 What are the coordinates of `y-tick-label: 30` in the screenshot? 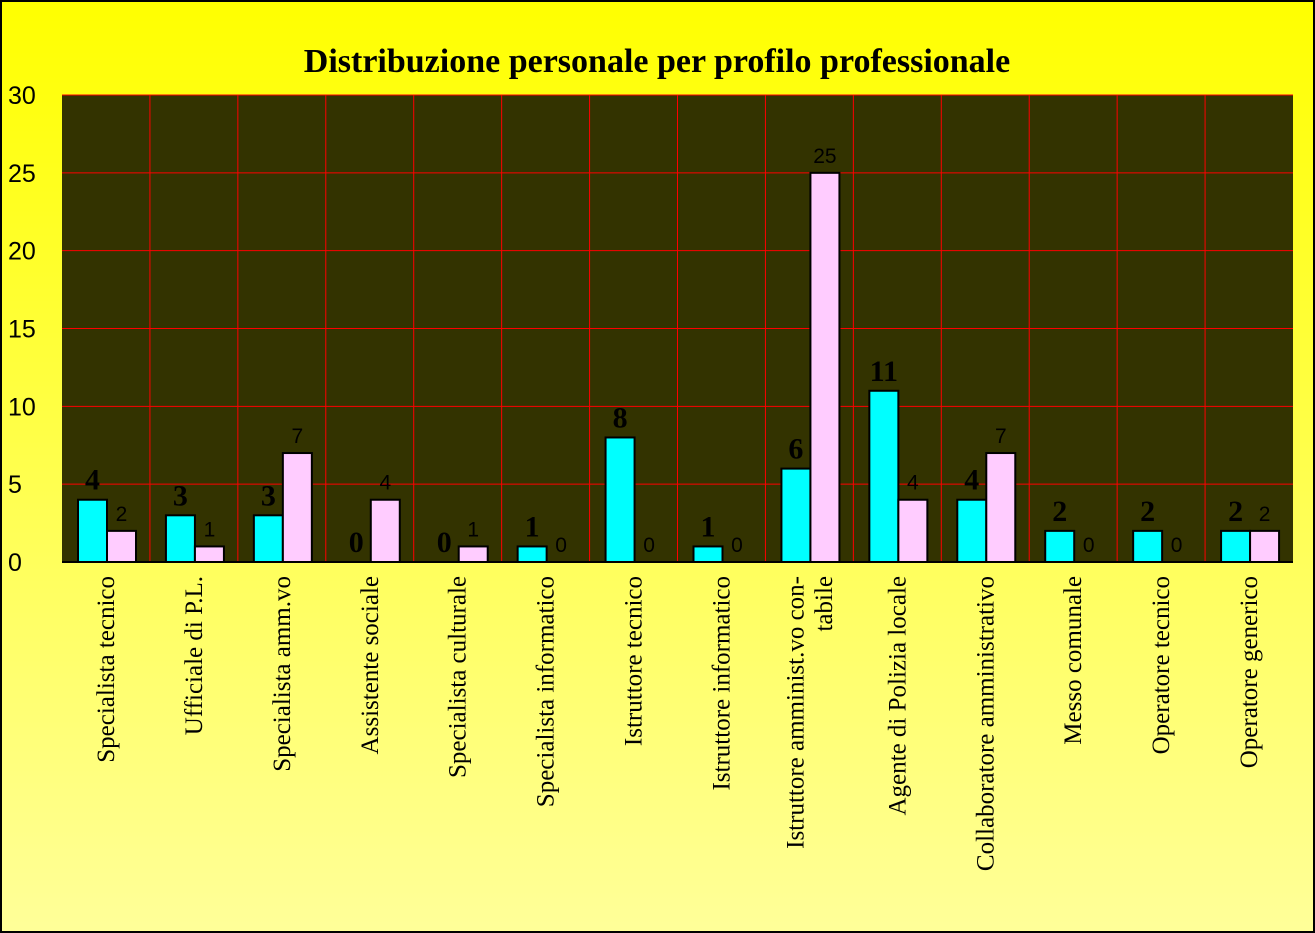 It's located at (22, 96).